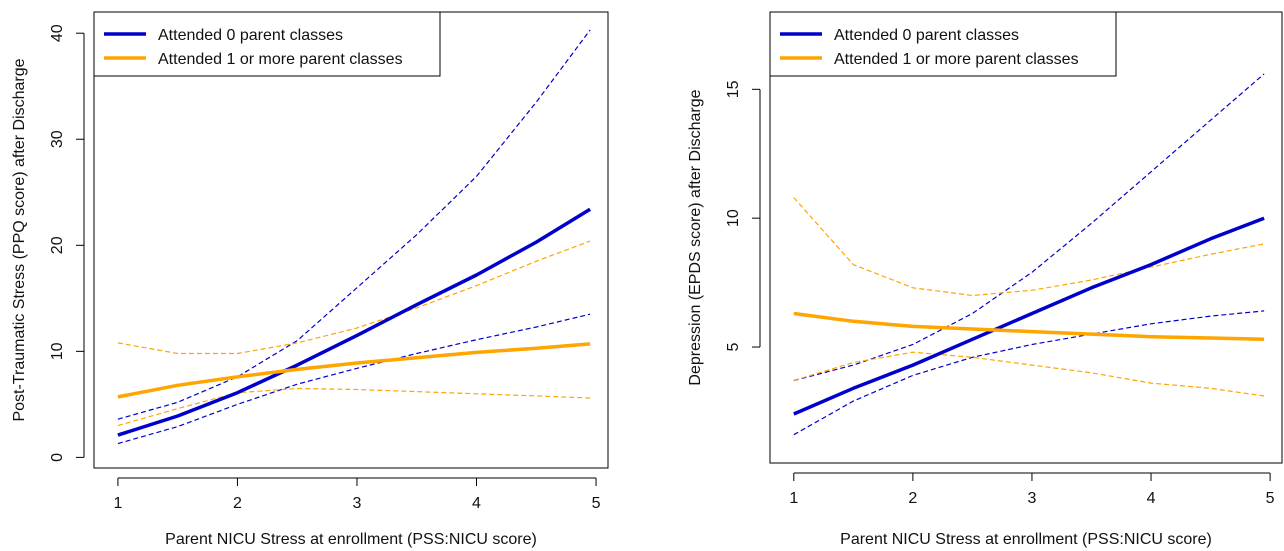 Image resolution: width=1284 pixels, height=551 pixels. I want to click on y-tick-label: 30, so click(57, 139).